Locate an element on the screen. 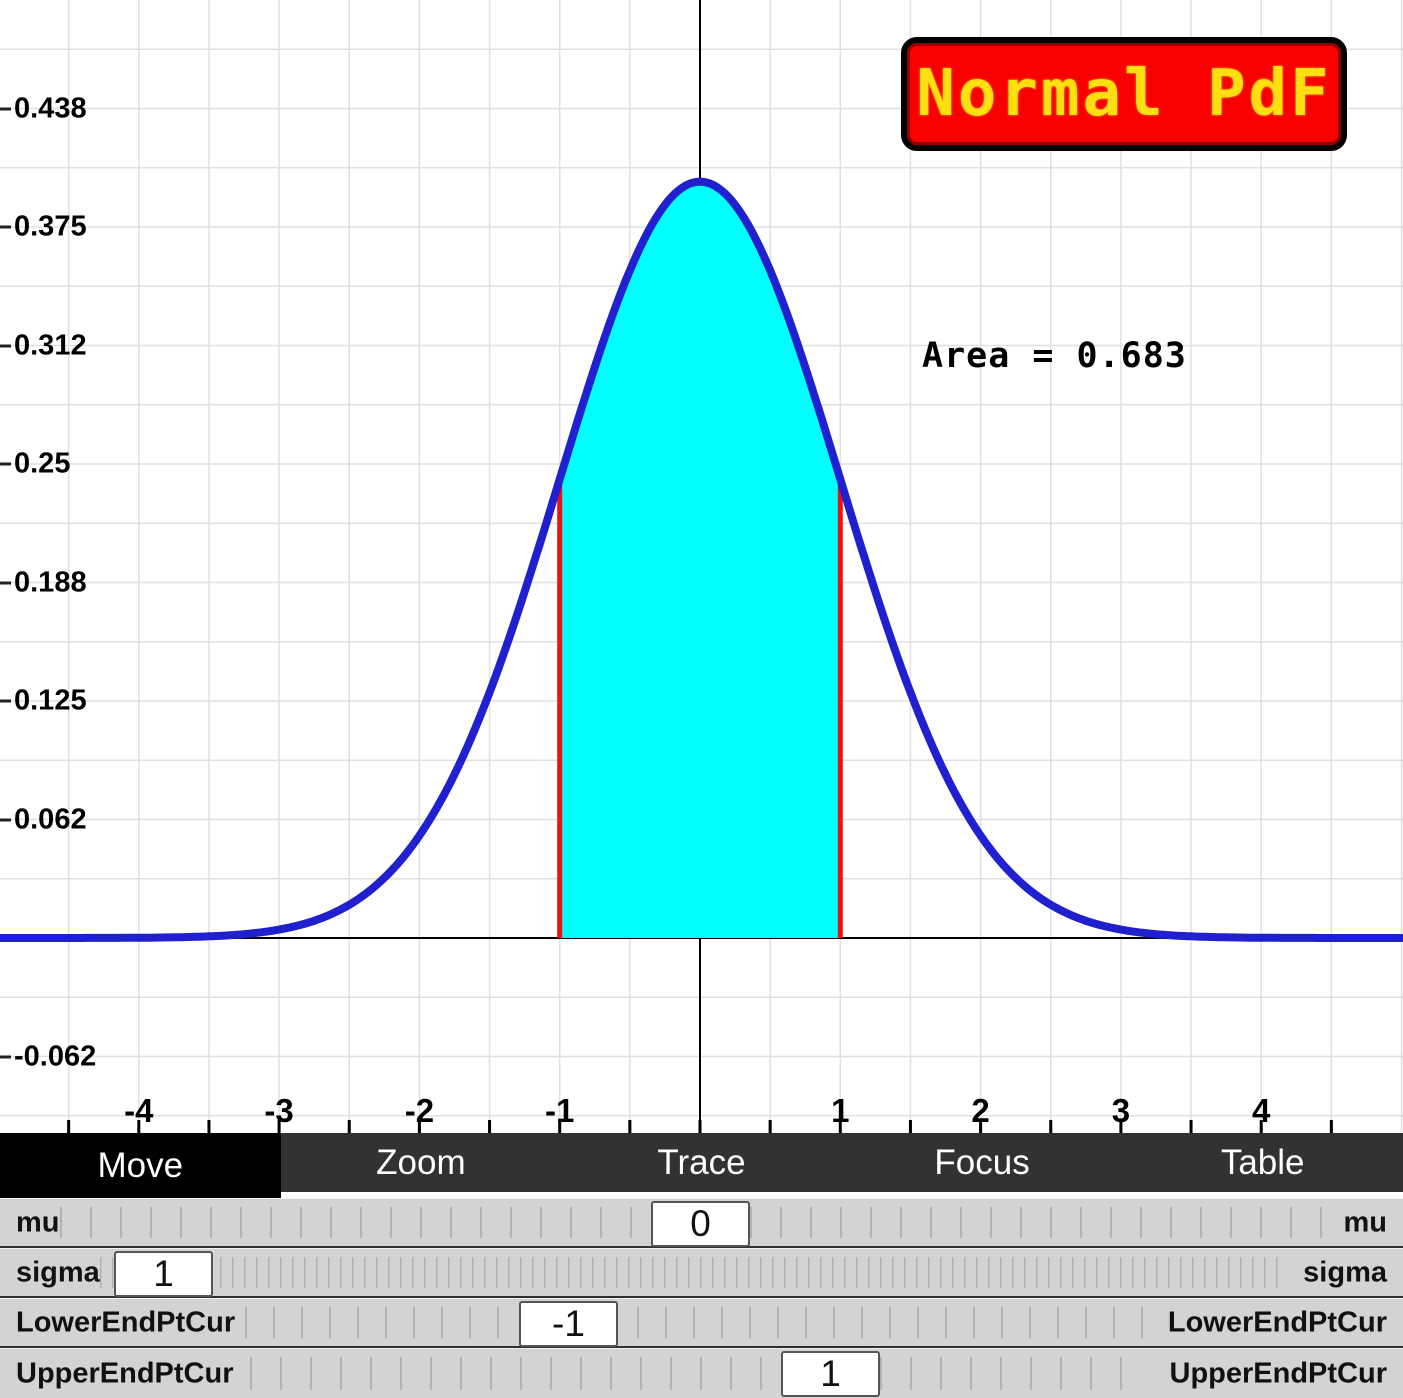  x-axis-label: -3 is located at coordinates (279, 1110).